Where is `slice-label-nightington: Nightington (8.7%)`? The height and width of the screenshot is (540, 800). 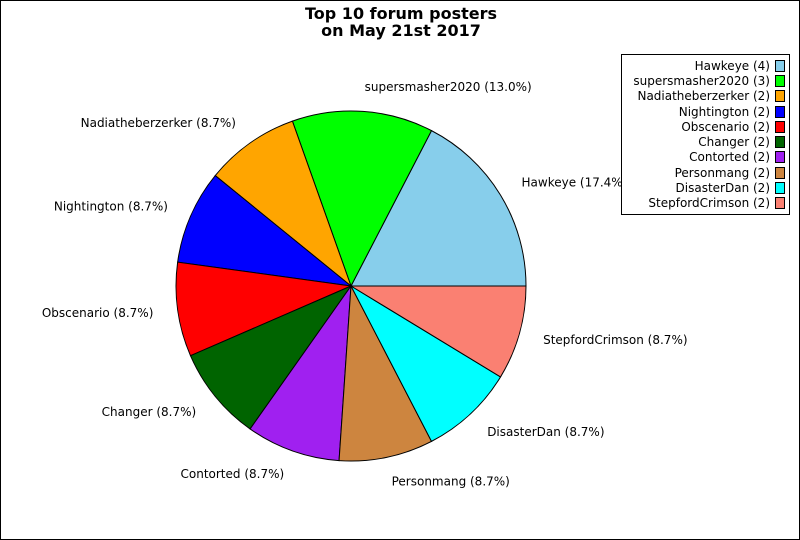 slice-label-nightington: Nightington (8.7%) is located at coordinates (111, 207).